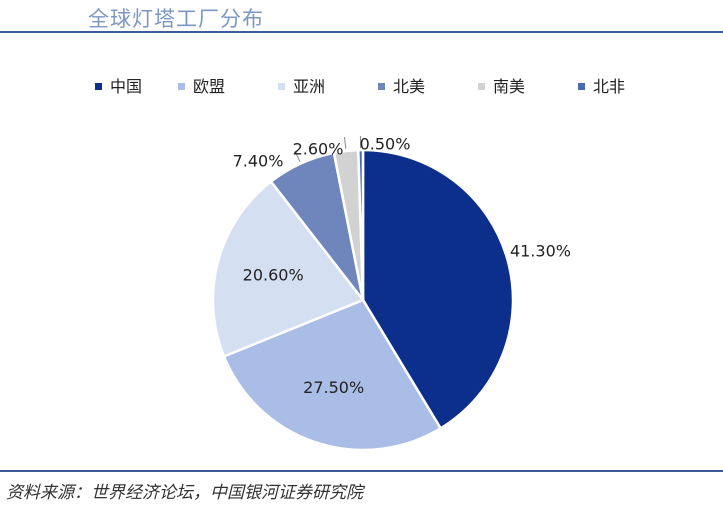 The height and width of the screenshot is (506, 723). Describe the element at coordinates (184, 493) in the screenshot. I see `source-note: 资料来源：世界经济论坛，中国银河证券研究院` at that location.